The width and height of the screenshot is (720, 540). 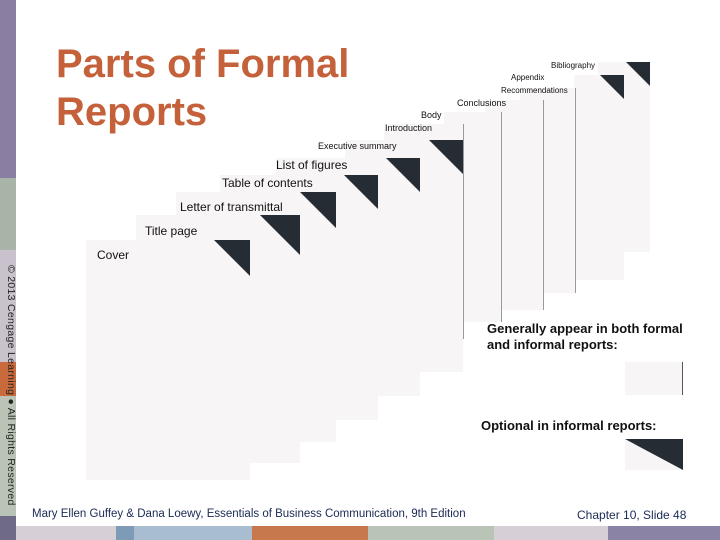 What do you see at coordinates (573, 65) in the screenshot?
I see `label-bibliography: Bibliography` at bounding box center [573, 65].